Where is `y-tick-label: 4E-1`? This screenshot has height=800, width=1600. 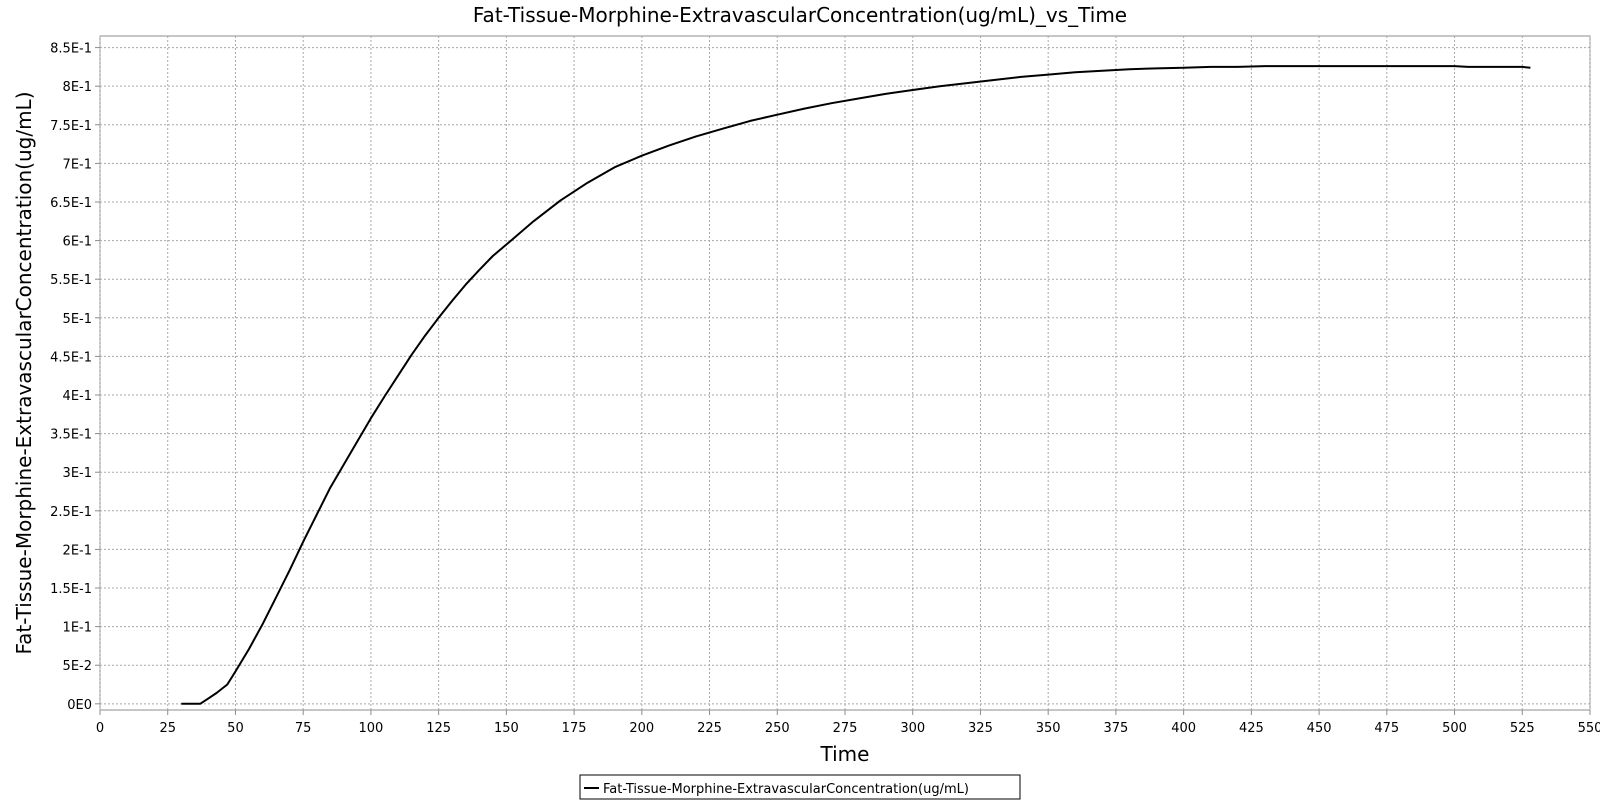
y-tick-label: 4E-1 is located at coordinates (77, 396).